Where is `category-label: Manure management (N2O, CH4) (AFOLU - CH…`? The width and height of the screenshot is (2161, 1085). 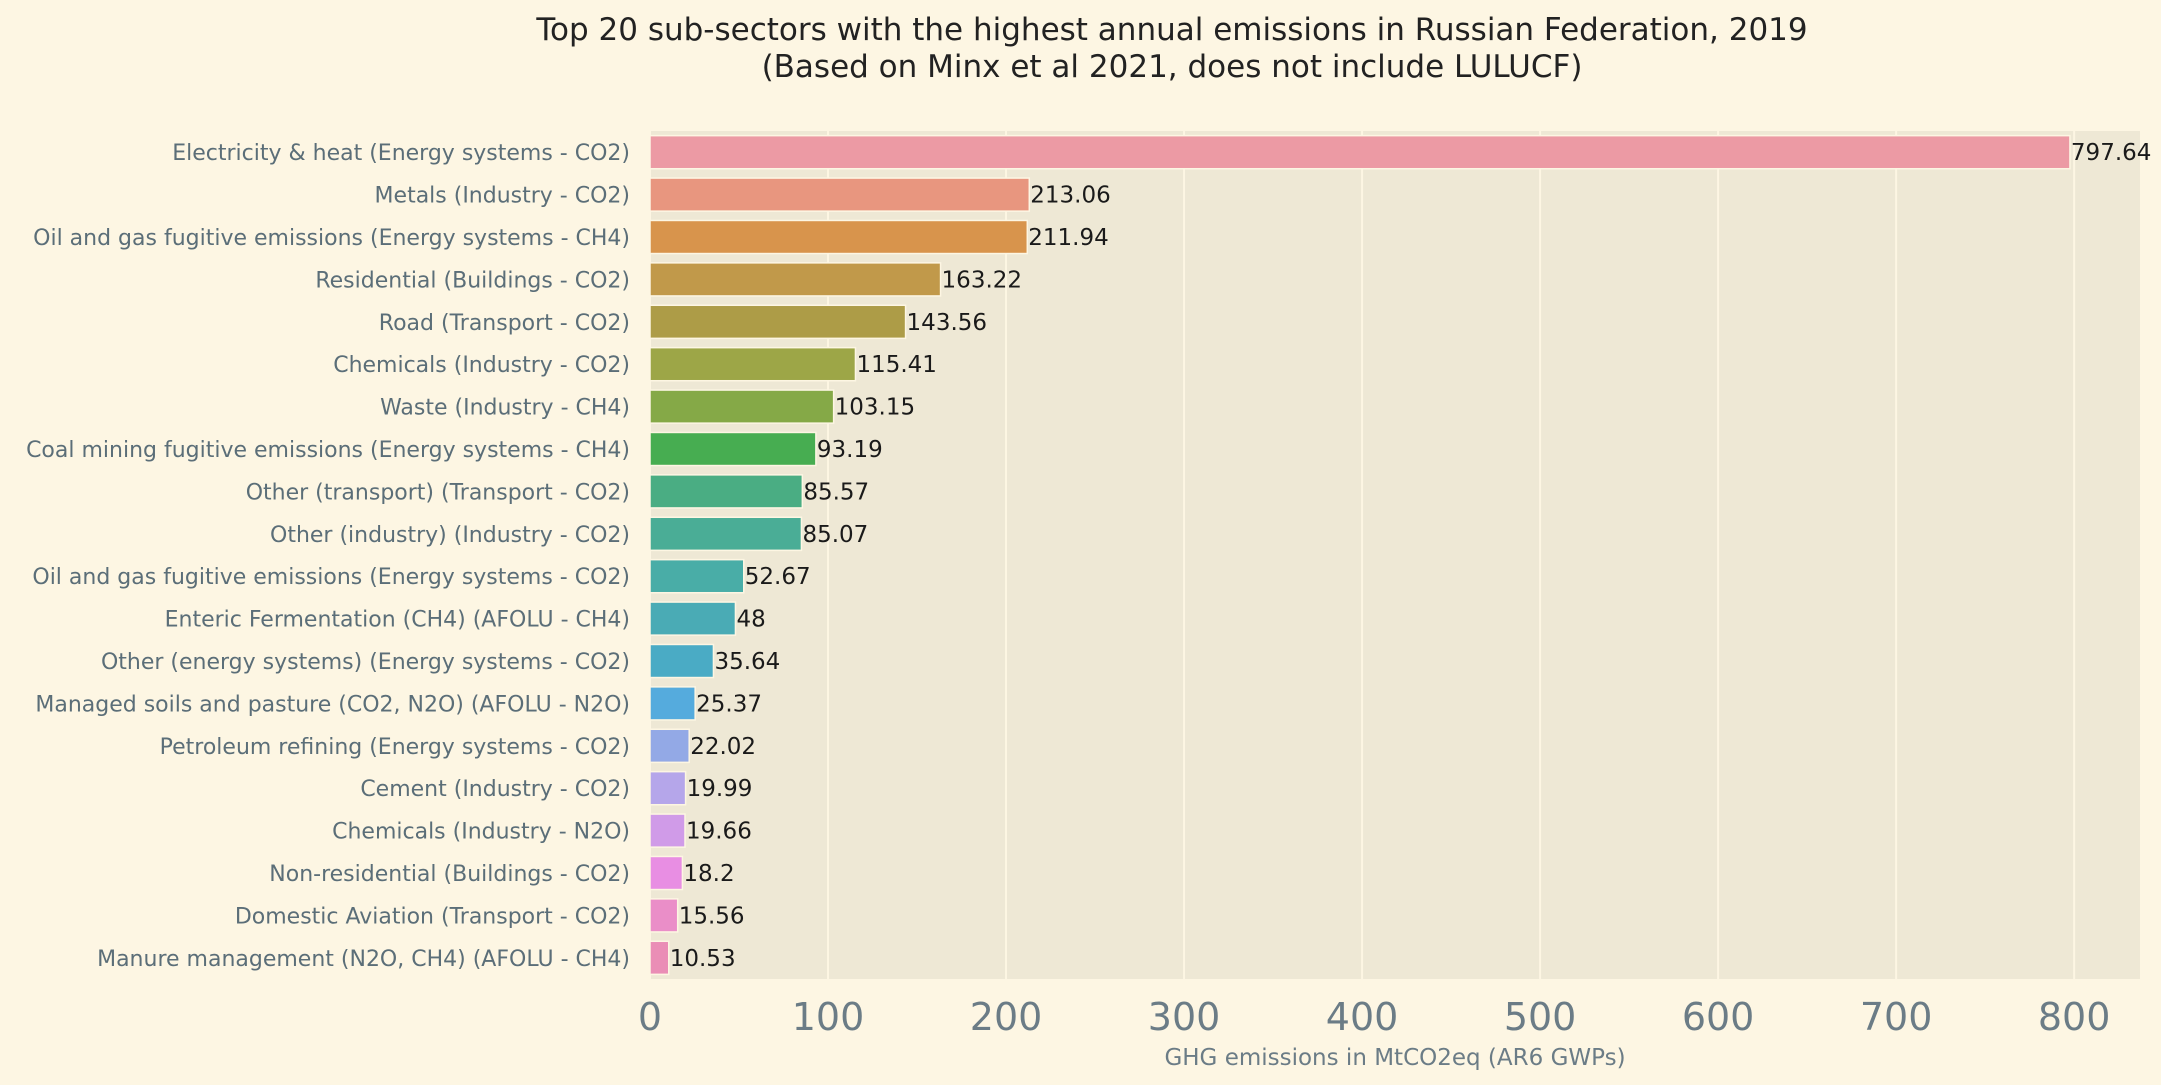 category-label: Manure management (N2O, CH4) (AFOLU - CH… is located at coordinates (363, 959).